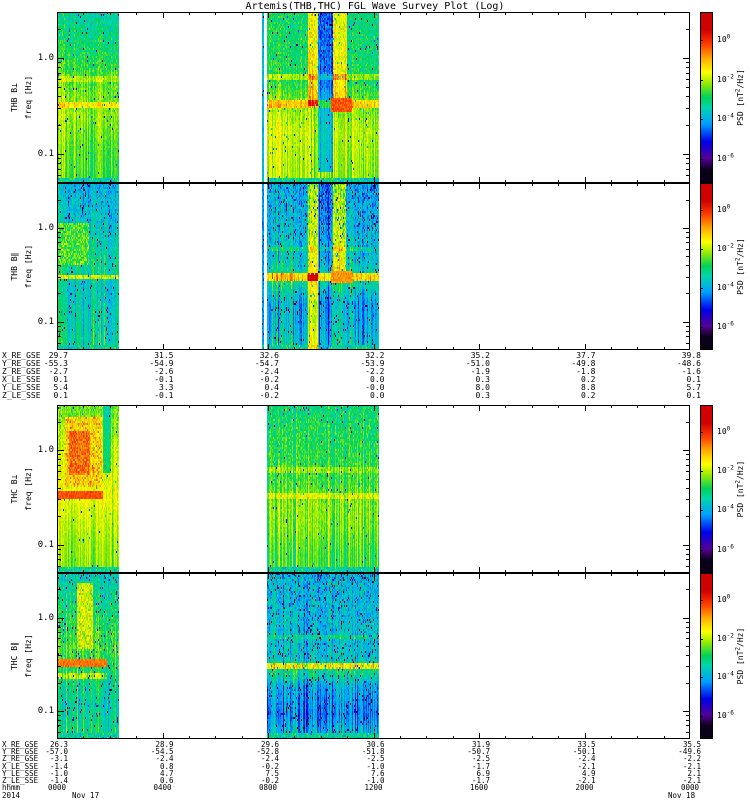  Describe the element at coordinates (377, 773) in the screenshot. I see `ephemeris-value: 7.6` at that location.